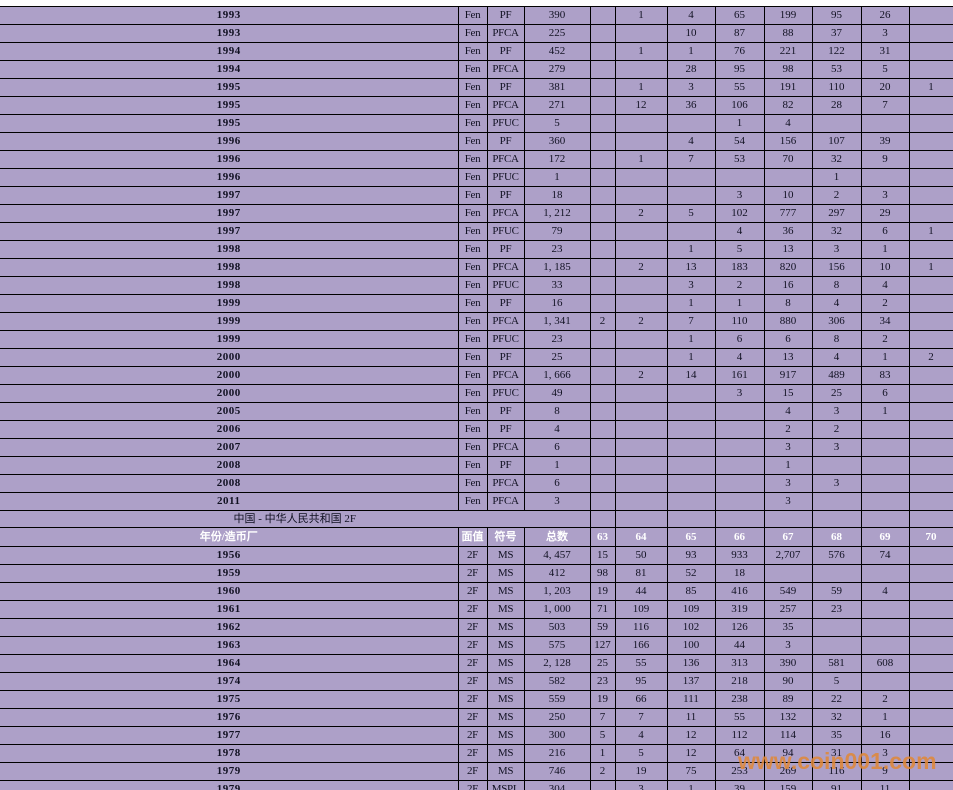 The height and width of the screenshot is (790, 953). Describe the element at coordinates (885, 537) in the screenshot. I see `column-header-grade-69: 69` at that location.